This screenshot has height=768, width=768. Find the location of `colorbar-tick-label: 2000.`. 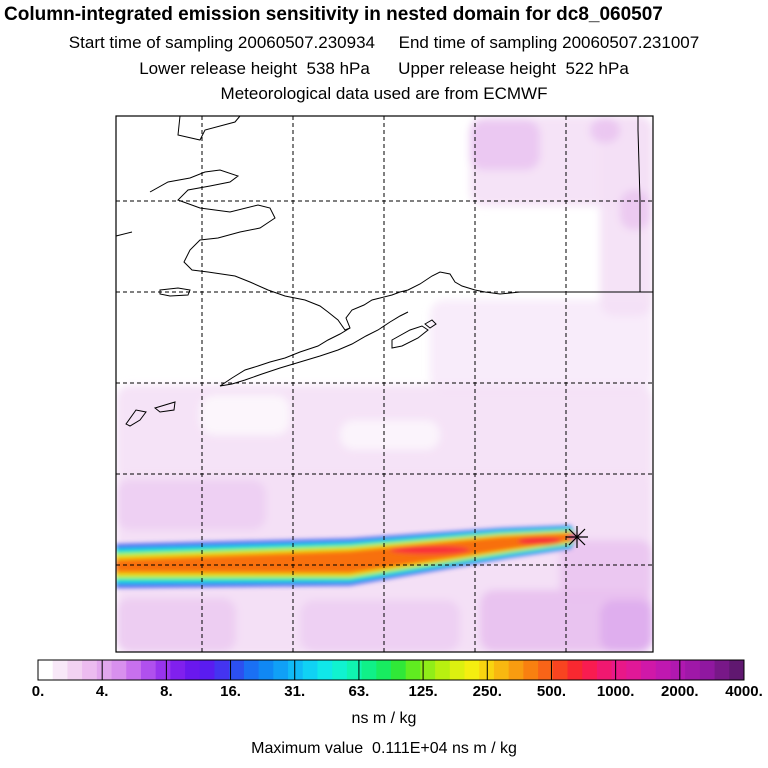

colorbar-tick-label: 2000. is located at coordinates (680, 691).